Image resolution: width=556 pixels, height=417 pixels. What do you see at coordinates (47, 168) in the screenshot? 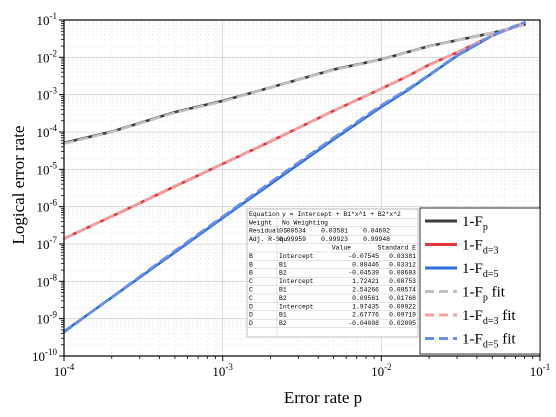
I see `y-tick-label: 10⁻⁵` at bounding box center [47, 168].